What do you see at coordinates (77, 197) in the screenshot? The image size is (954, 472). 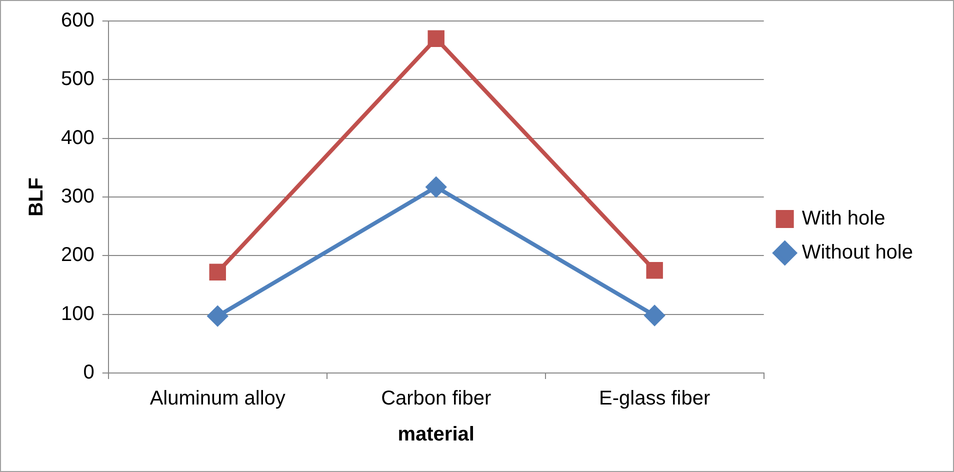 I see `y-tick-label: 300` at bounding box center [77, 197].